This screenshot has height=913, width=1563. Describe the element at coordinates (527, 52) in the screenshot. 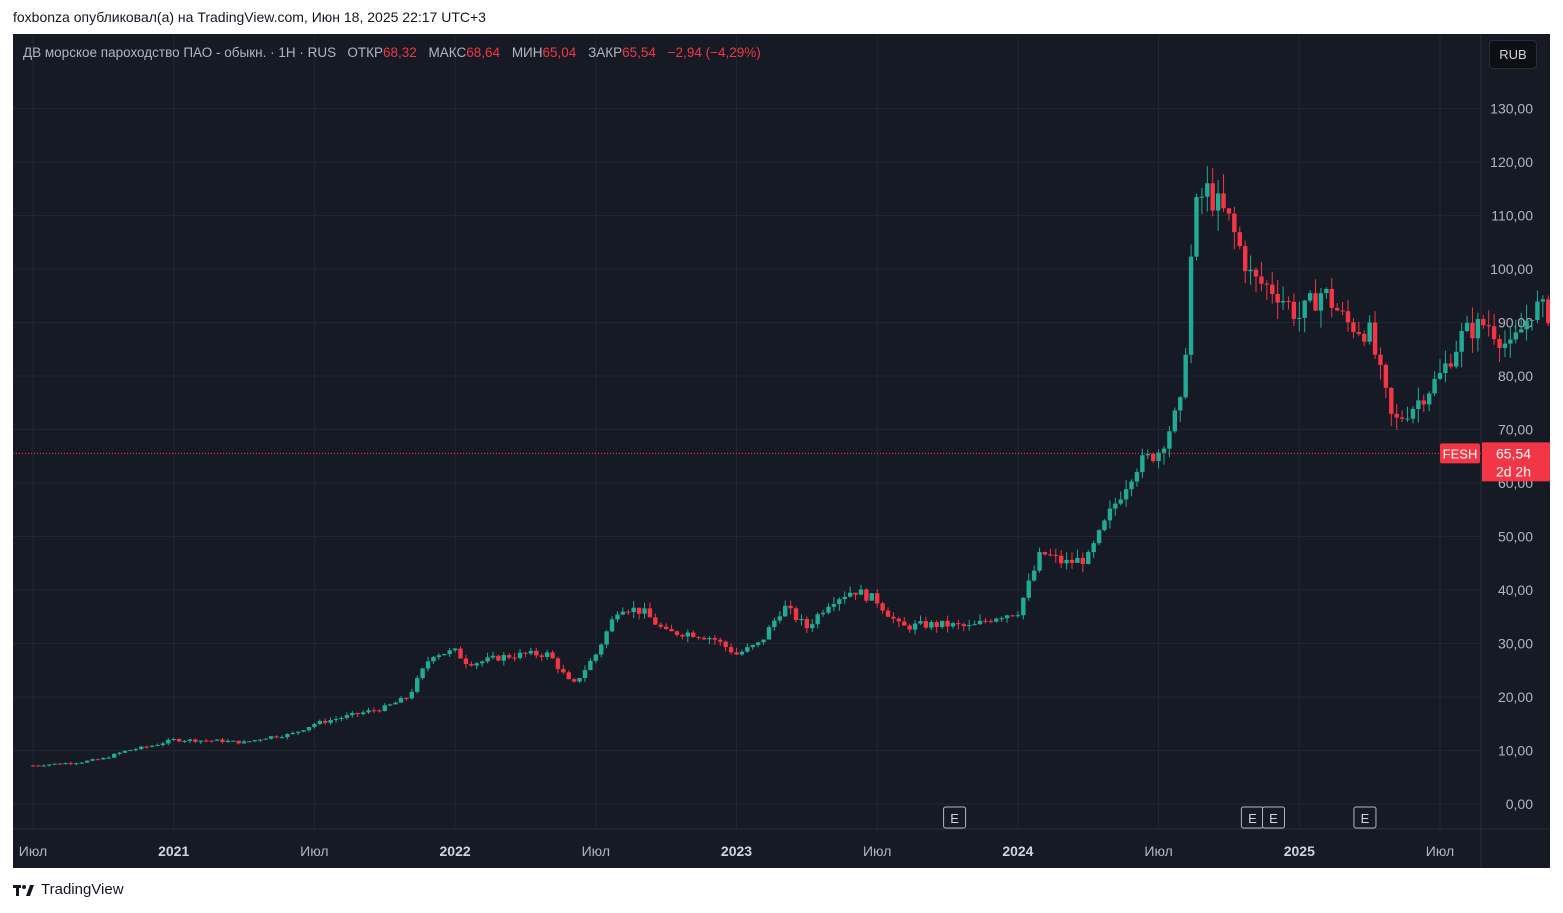

I see `low-label: МИН` at that location.